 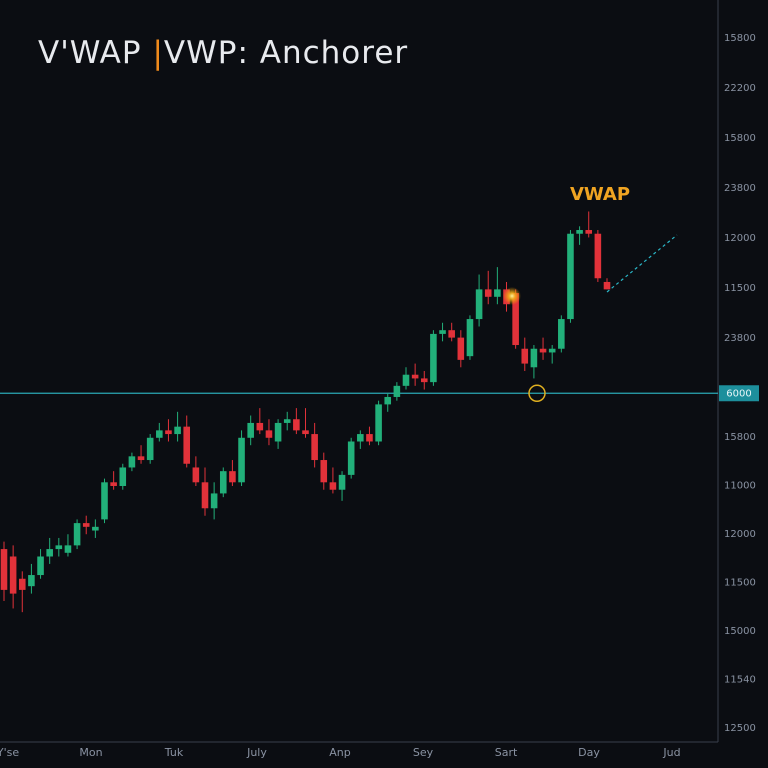 I want to click on y-tick-label: 11000, so click(x=740, y=486).